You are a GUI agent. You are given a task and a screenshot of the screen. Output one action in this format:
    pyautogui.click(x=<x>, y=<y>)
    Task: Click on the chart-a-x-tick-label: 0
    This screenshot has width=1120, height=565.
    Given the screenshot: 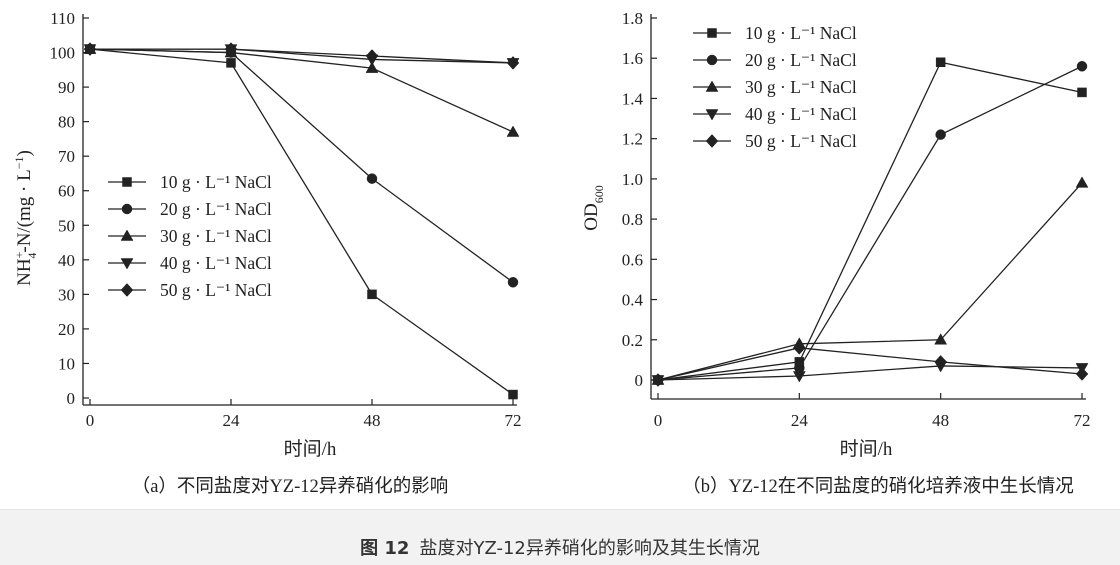 What is the action you would take?
    pyautogui.click(x=90, y=420)
    